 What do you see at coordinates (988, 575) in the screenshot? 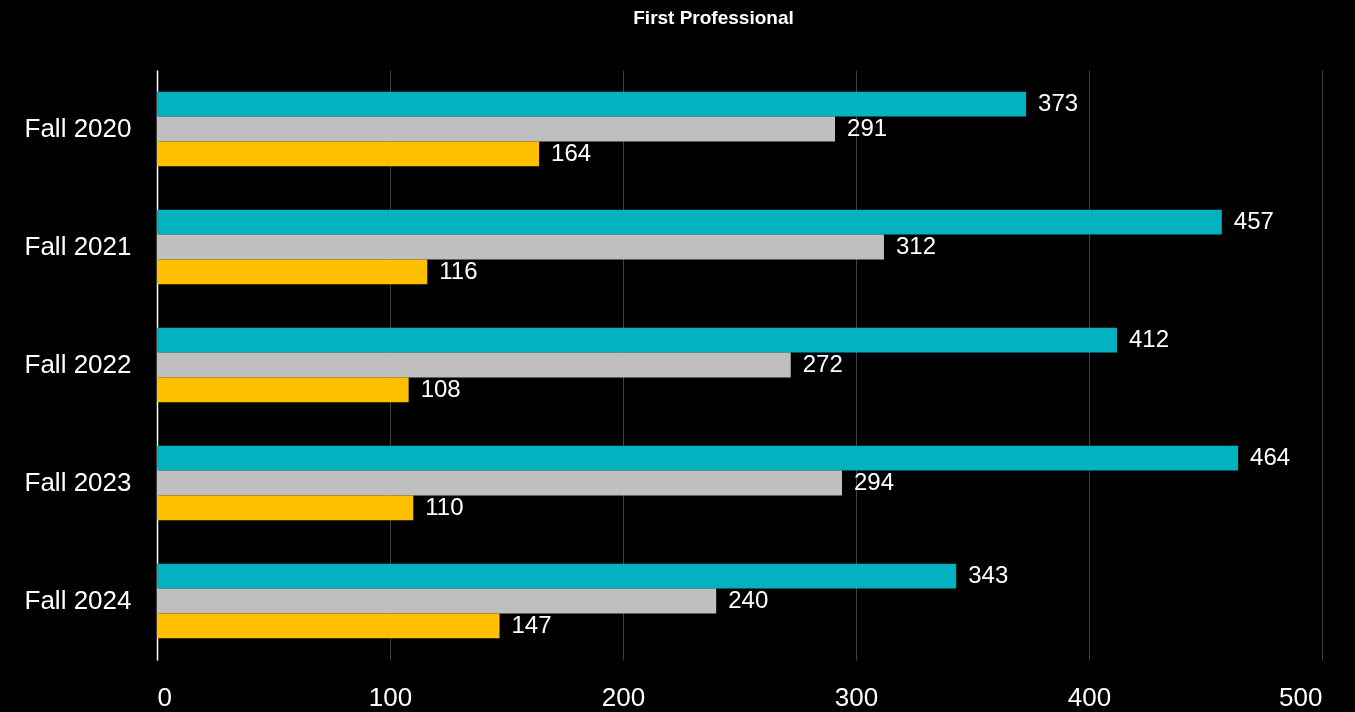
I see `data-label: 343` at bounding box center [988, 575].